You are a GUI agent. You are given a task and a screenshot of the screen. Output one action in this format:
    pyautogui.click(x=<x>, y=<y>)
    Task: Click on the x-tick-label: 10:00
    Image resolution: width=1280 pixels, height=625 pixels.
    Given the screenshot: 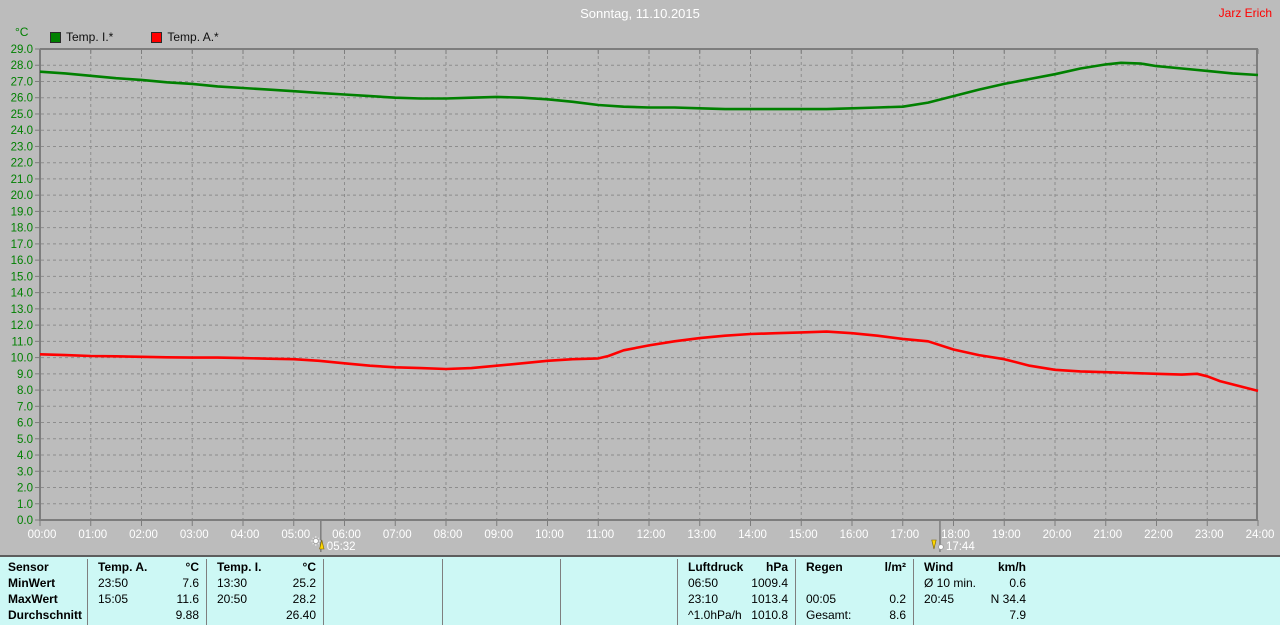 What is the action you would take?
    pyautogui.click(x=549, y=535)
    